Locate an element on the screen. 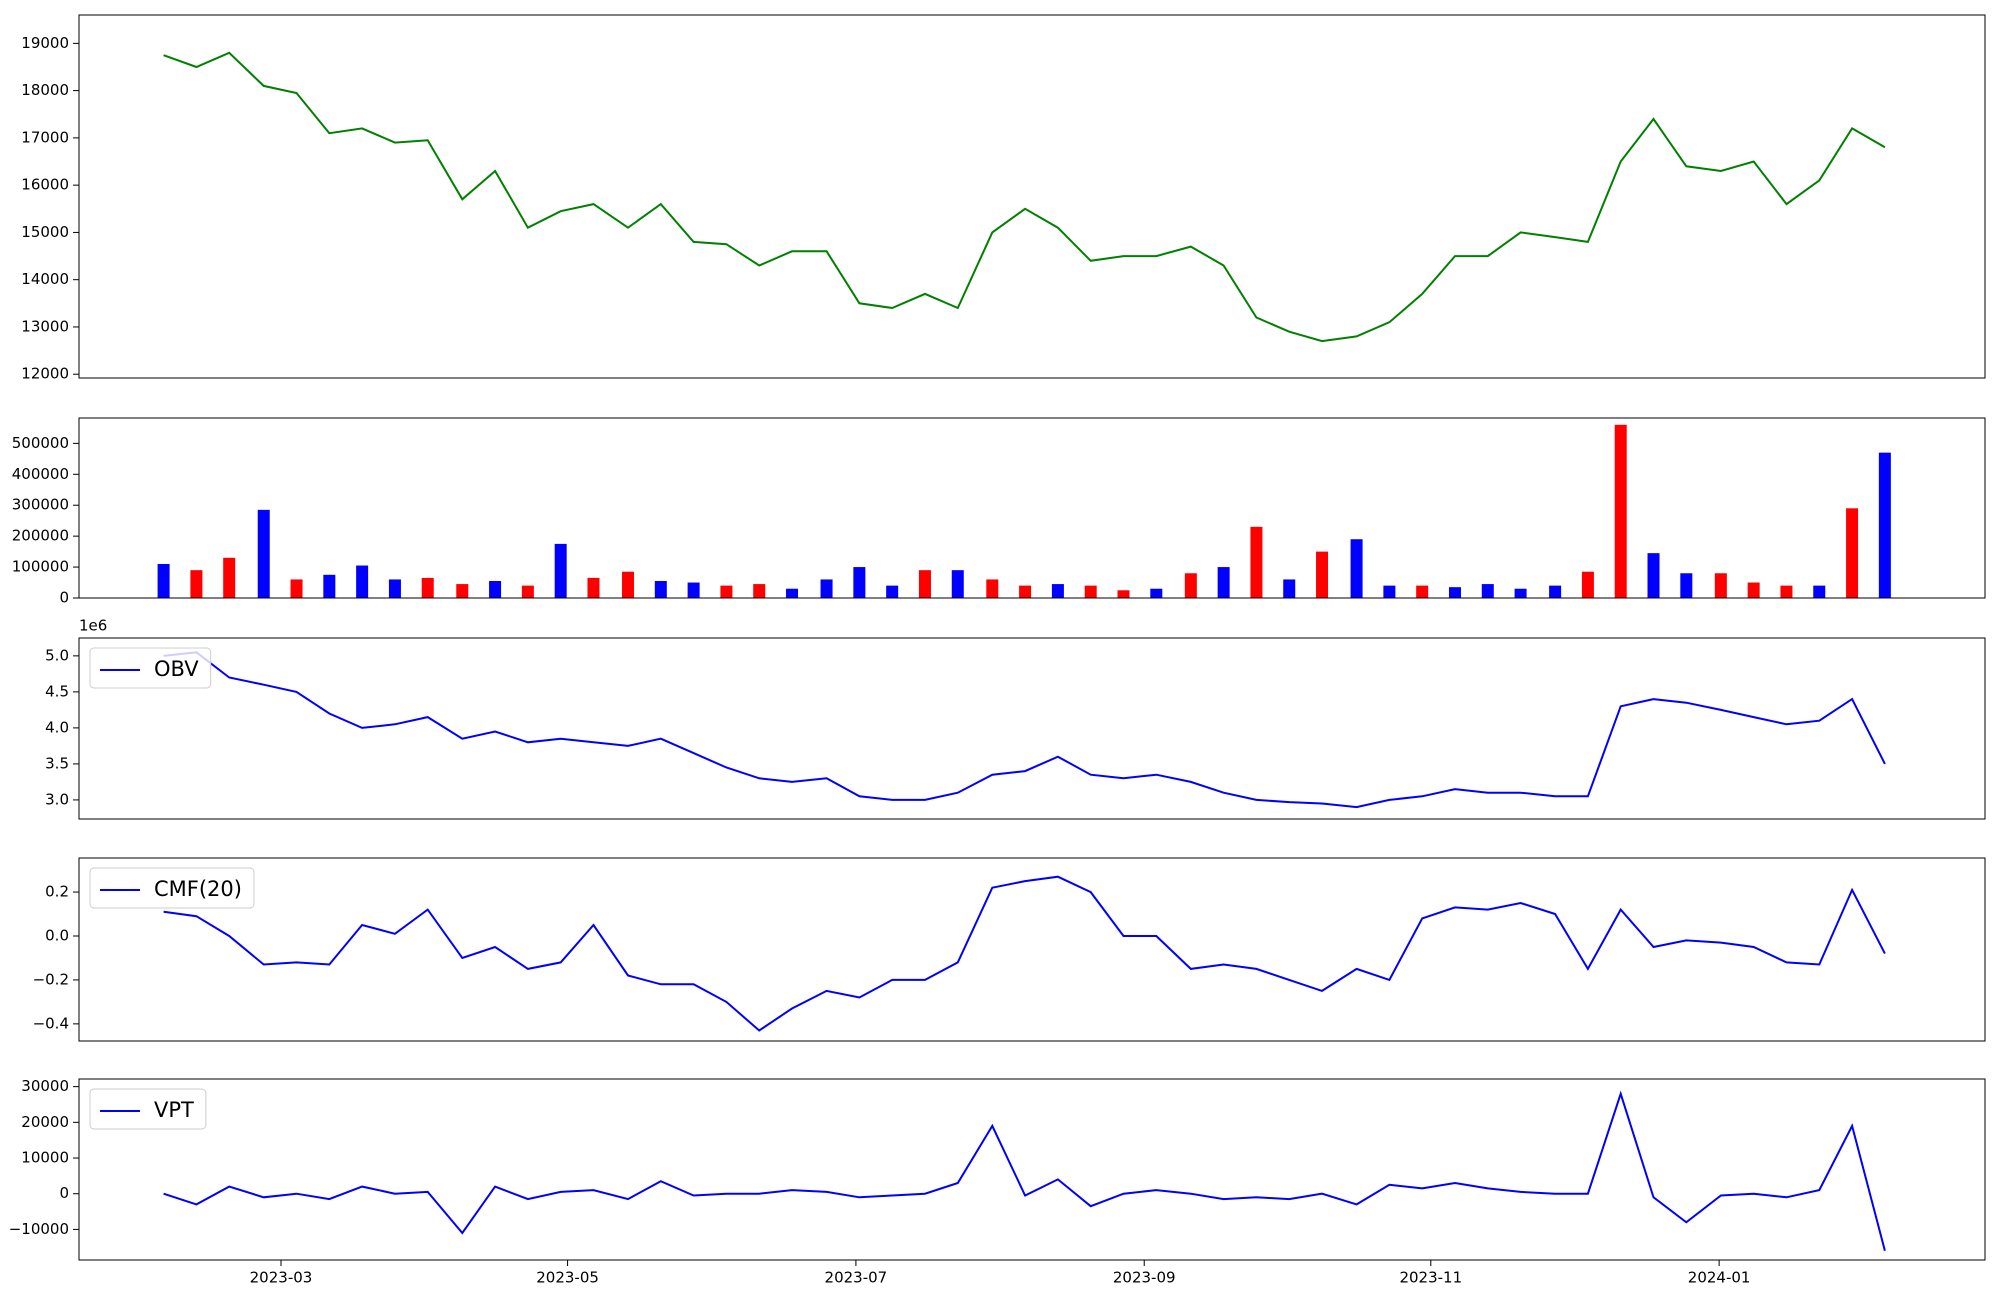  y-tick-label: 500000 is located at coordinates (40, 443).